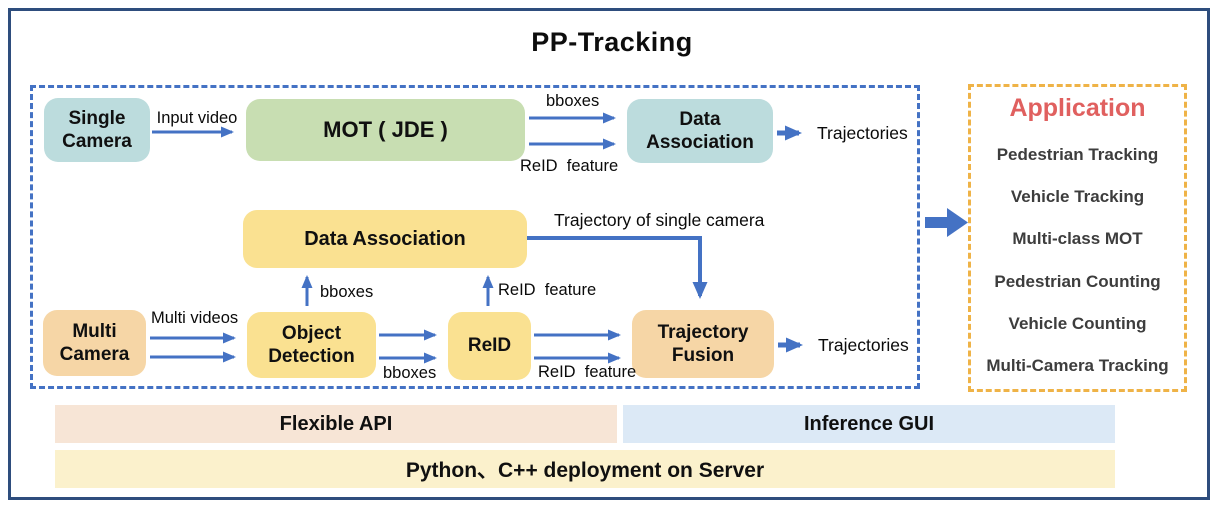 The image size is (1224, 514). I want to click on node-data-association-single: Data Association, so click(700, 131).